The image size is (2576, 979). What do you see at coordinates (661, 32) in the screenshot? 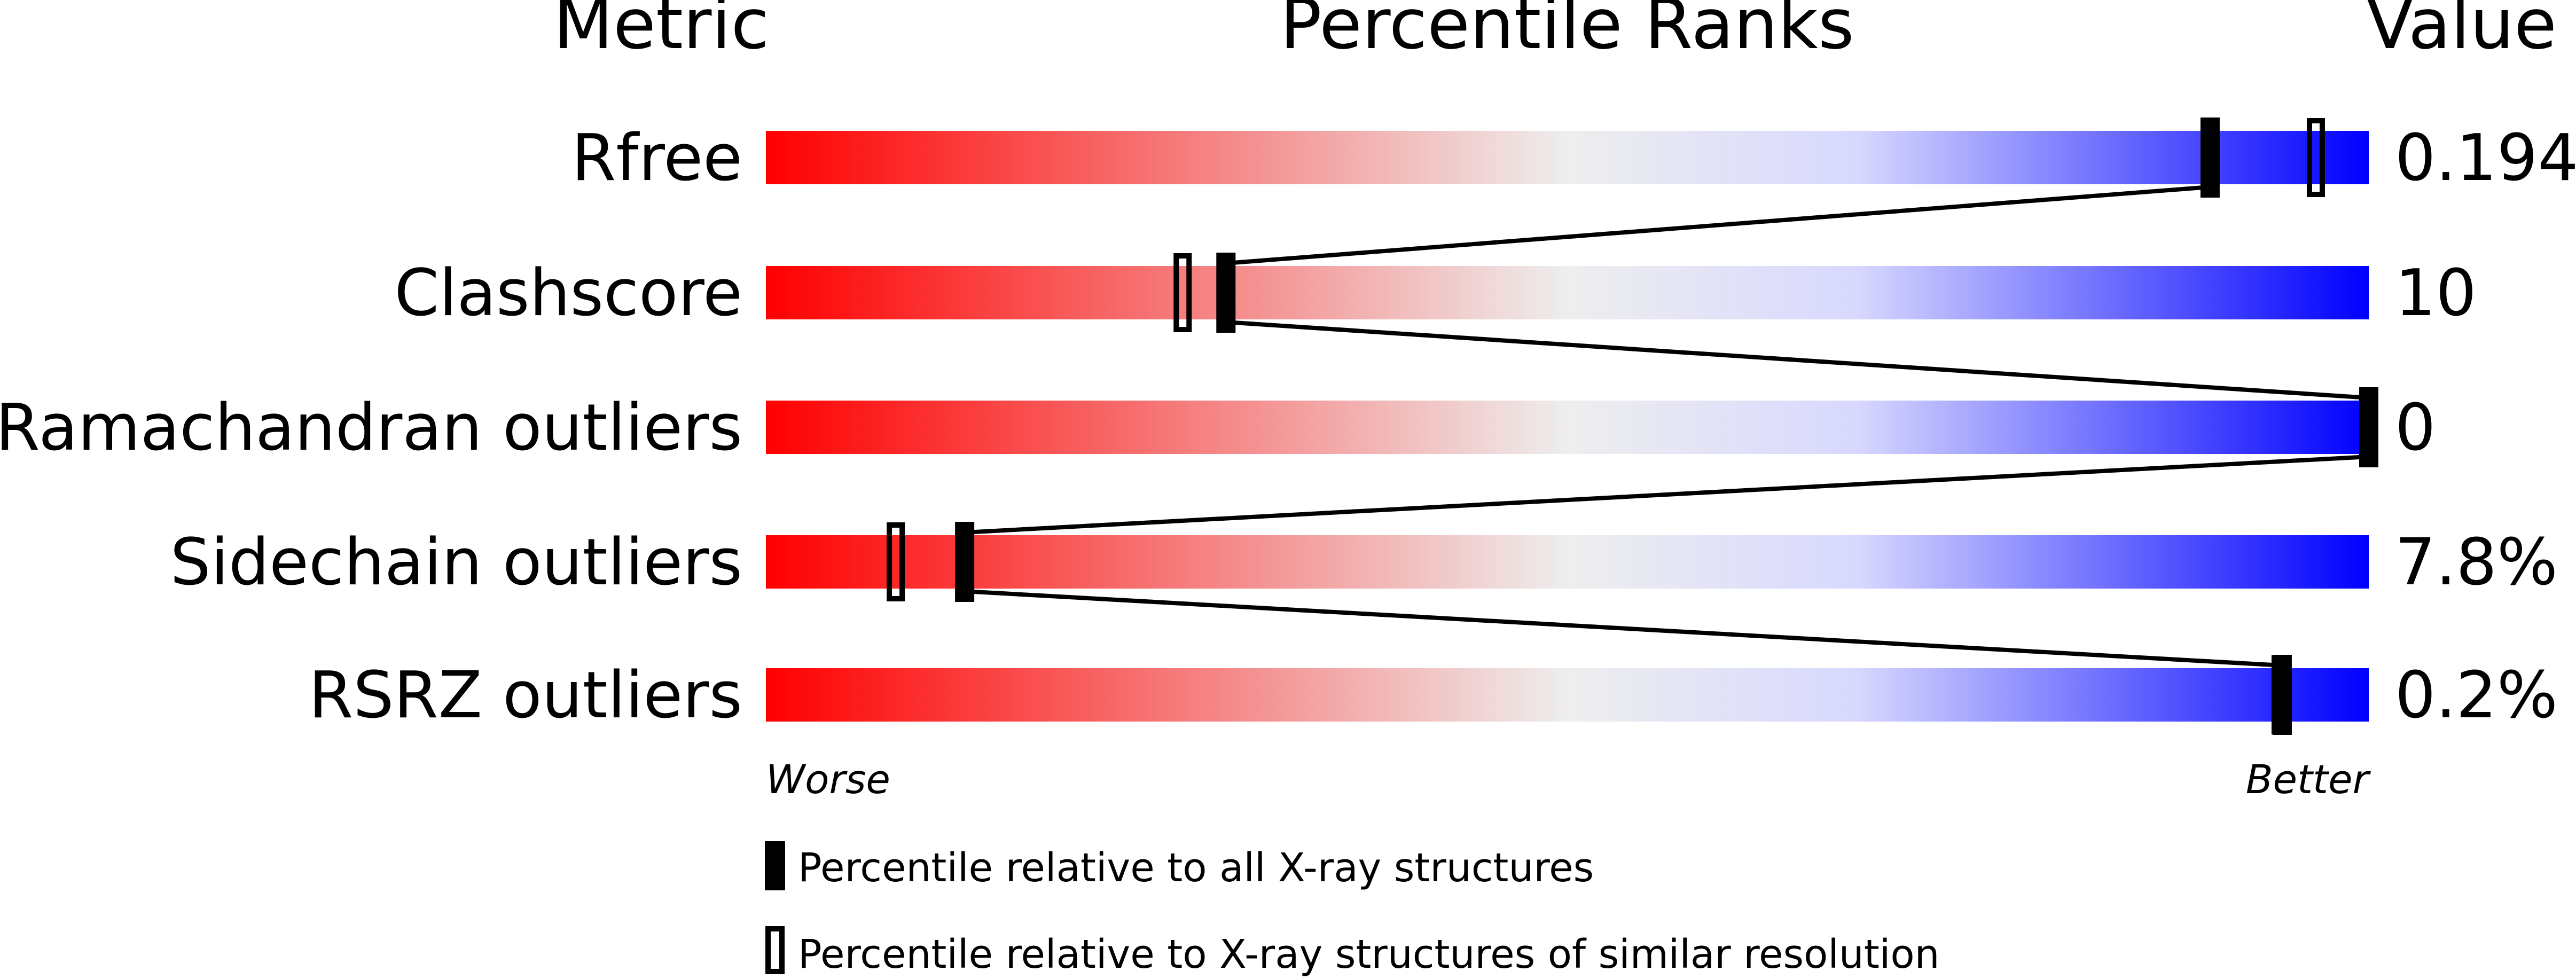
I see `header-metric: Metric` at bounding box center [661, 32].